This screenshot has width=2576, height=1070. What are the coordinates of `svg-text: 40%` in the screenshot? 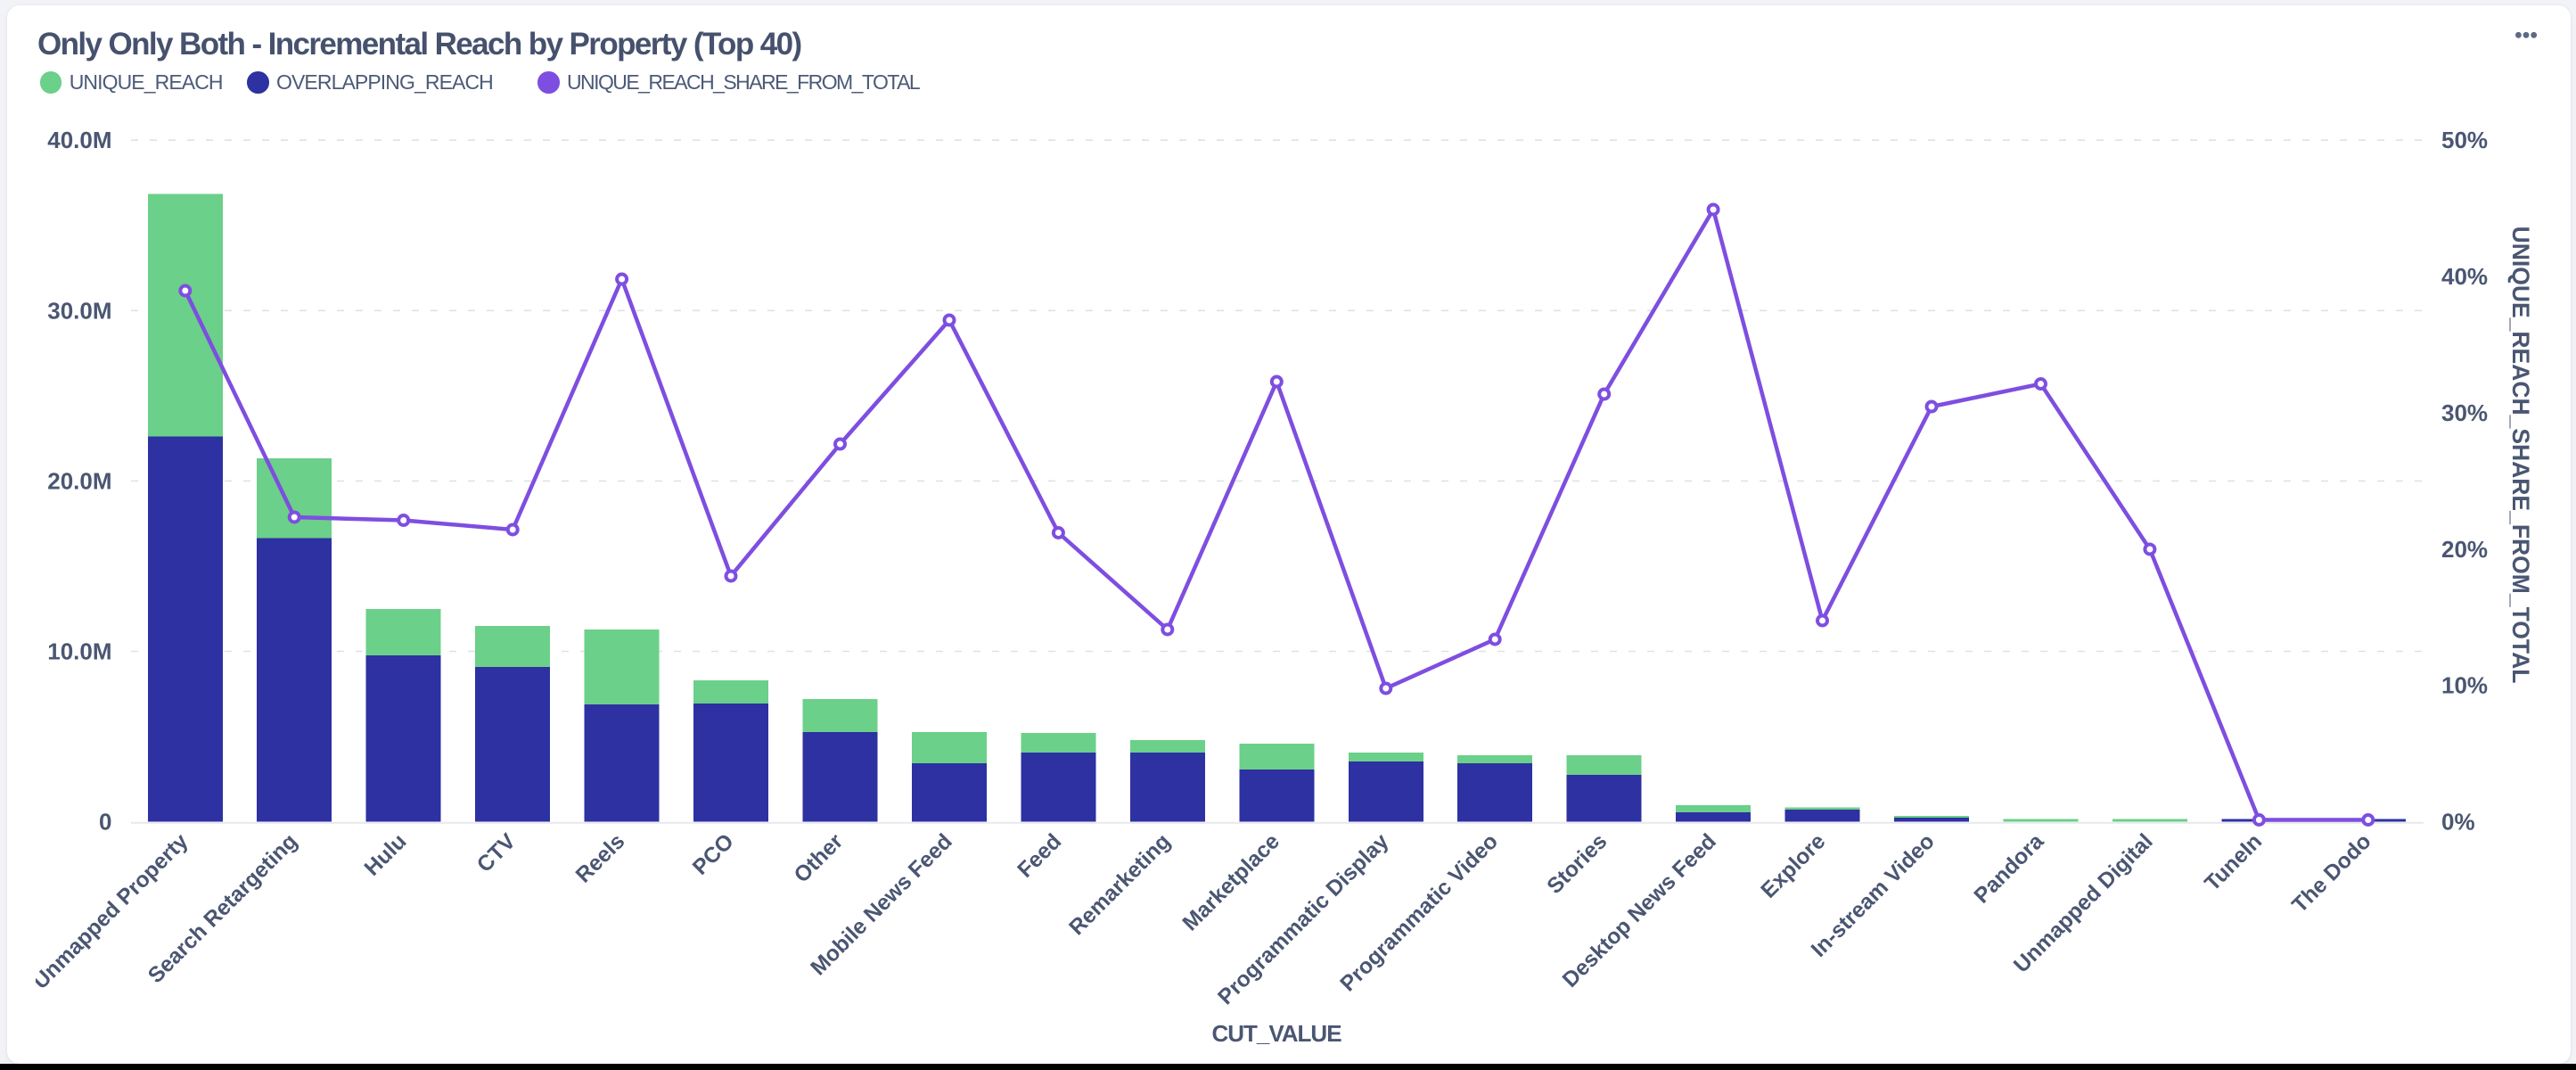 It's located at (2464, 276).